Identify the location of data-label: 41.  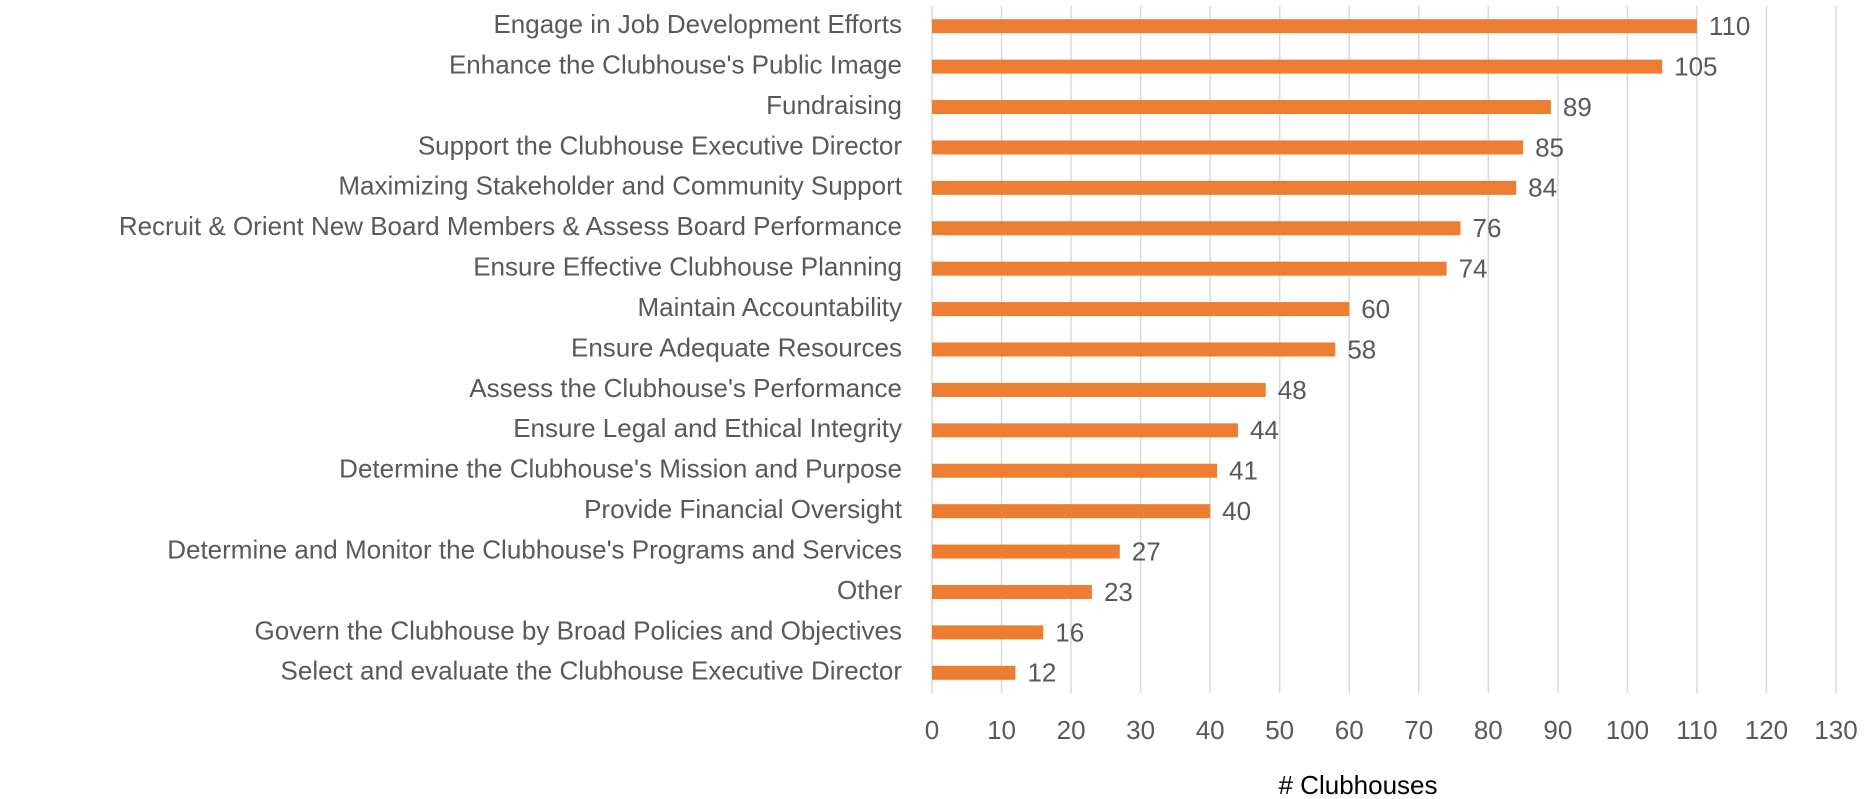
(1243, 471).